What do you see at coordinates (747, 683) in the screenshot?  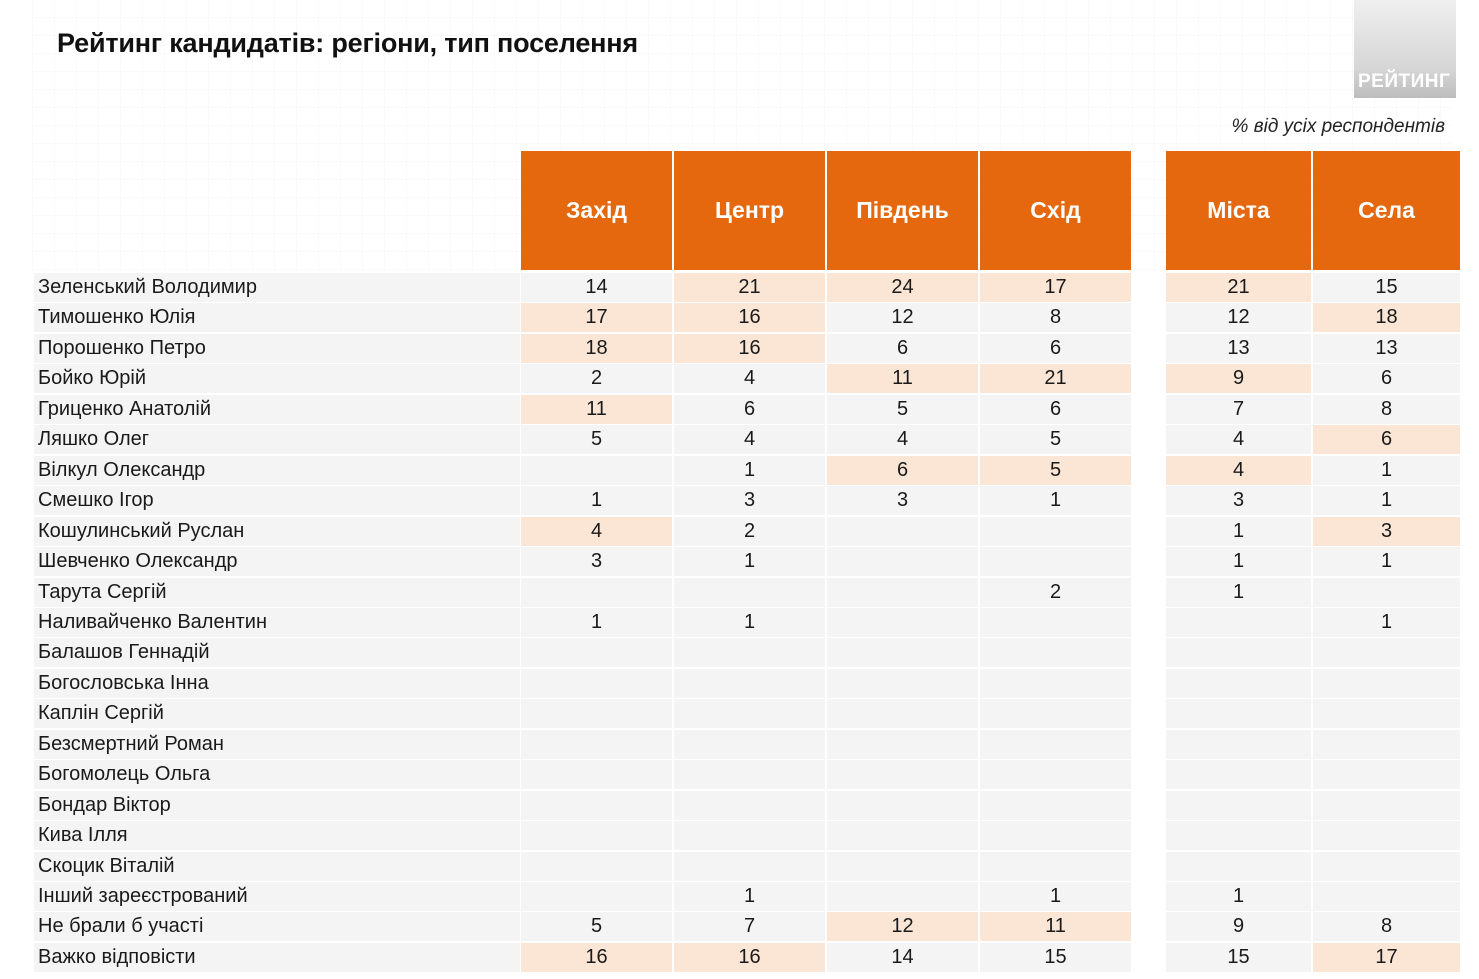 I see `table-row: Богословська Інна` at bounding box center [747, 683].